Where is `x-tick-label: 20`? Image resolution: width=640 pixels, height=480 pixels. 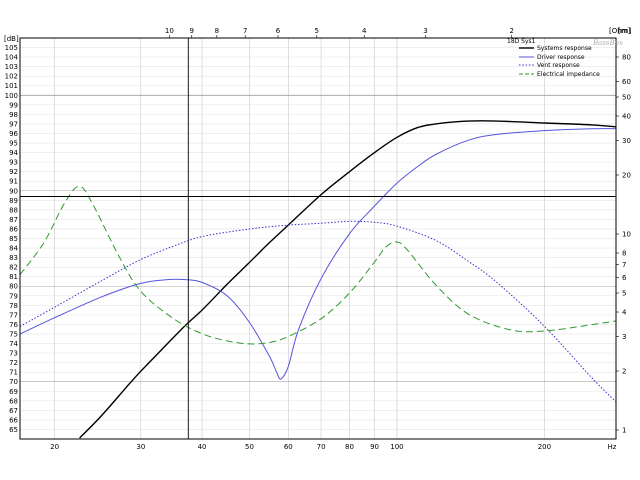 x-tick-label: 20 is located at coordinates (54, 447).